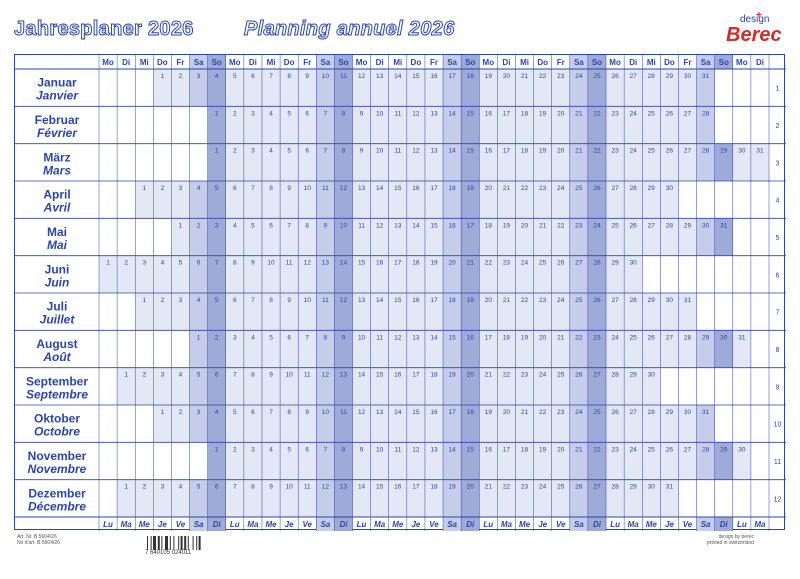  I want to click on footer-weekend-cell, so click(705, 524).